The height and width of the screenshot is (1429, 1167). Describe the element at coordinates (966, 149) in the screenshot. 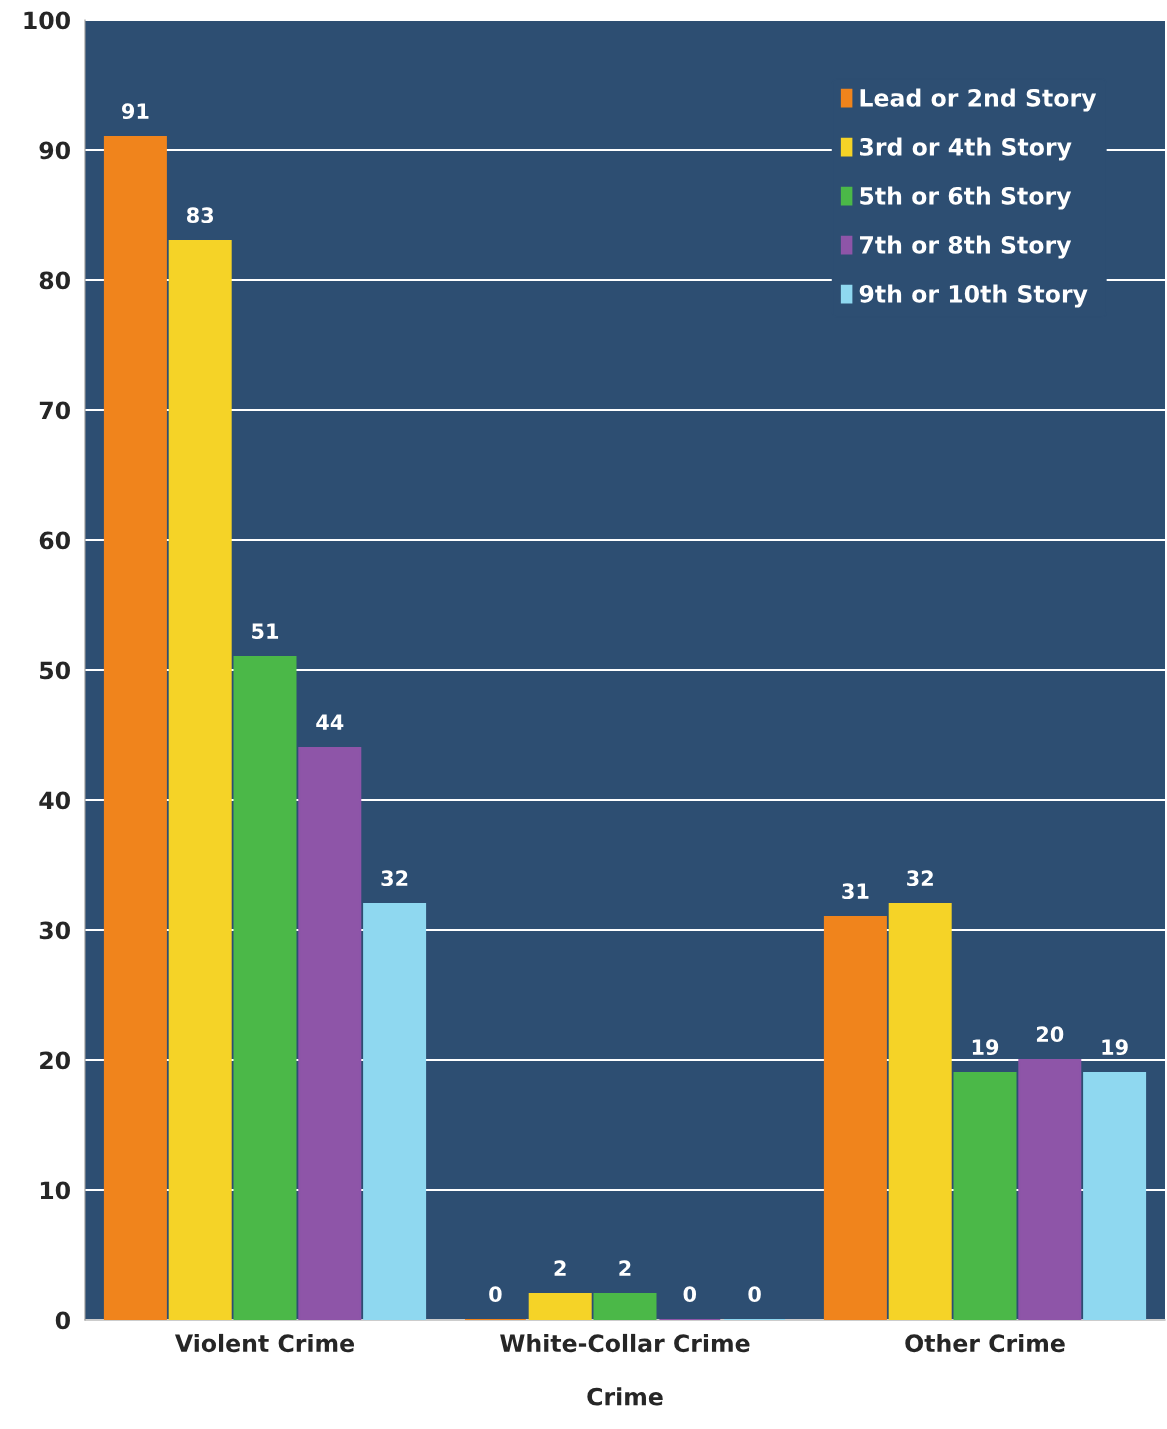

I see `legend-label: 3rd or 4th Story` at that location.